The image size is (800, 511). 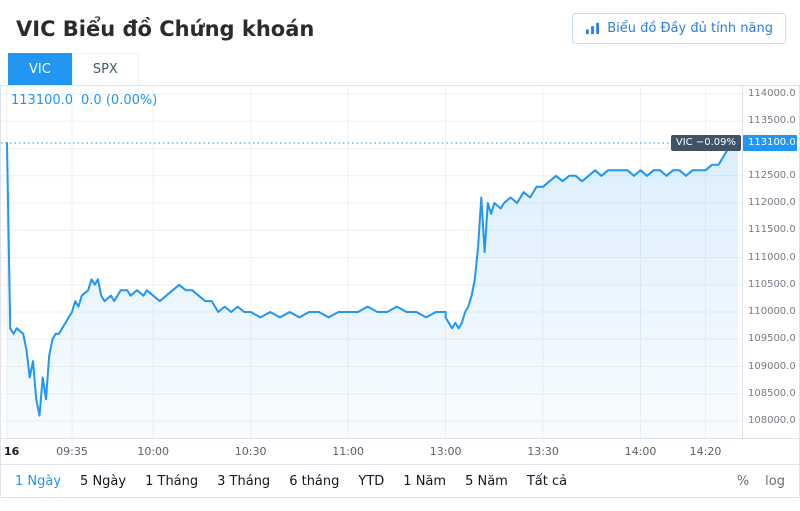 What do you see at coordinates (743, 481) in the screenshot?
I see `percent-scale-button: %` at bounding box center [743, 481].